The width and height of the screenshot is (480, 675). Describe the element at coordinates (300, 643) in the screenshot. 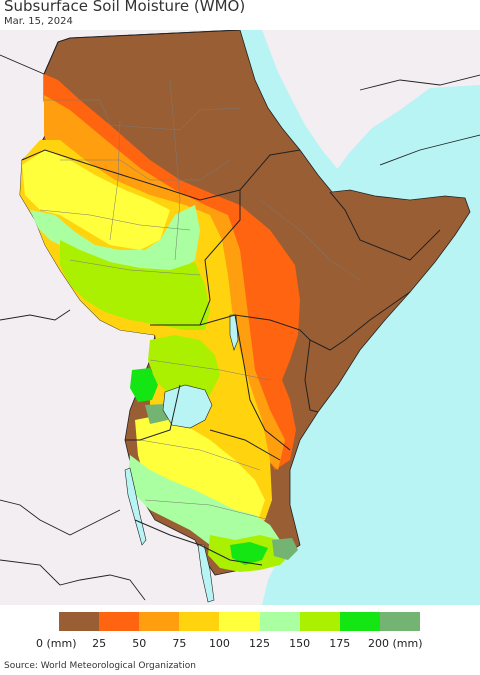

I see `legend-tick-label: 150` at that location.